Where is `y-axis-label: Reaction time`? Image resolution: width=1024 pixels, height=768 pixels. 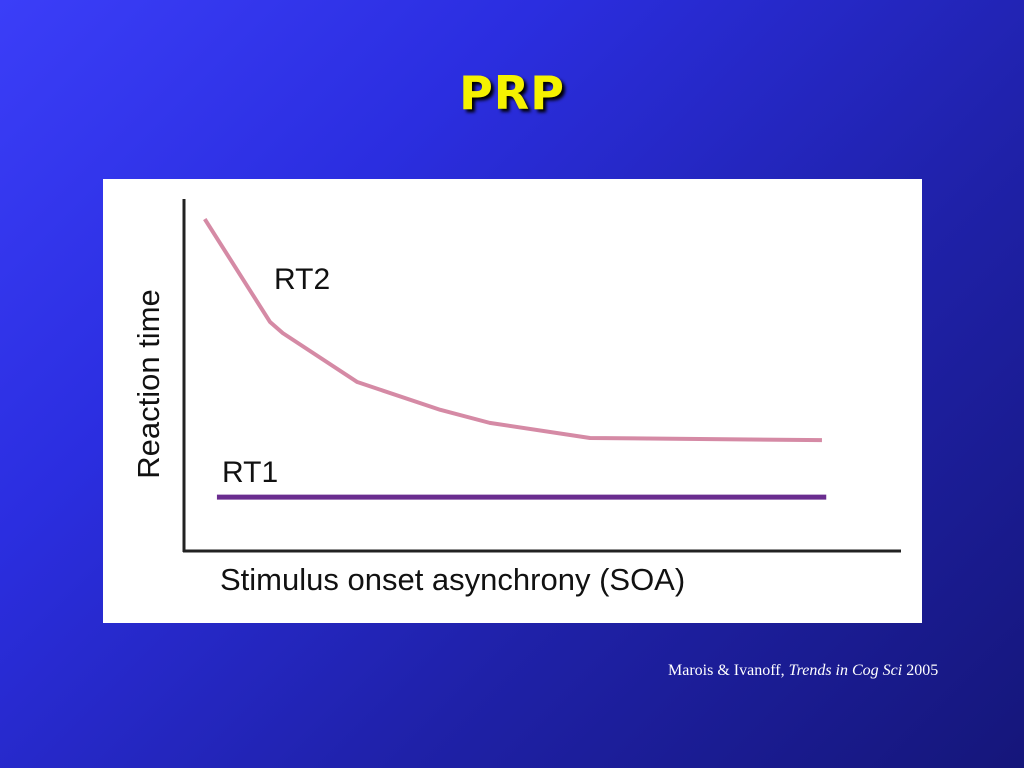 y-axis-label: Reaction time is located at coordinates (148, 384).